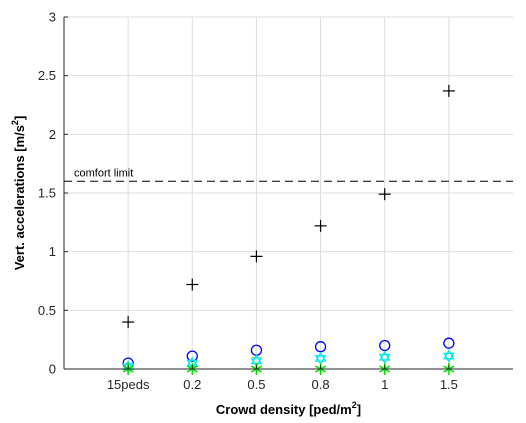 The image size is (526, 423). Describe the element at coordinates (128, 384) in the screenshot. I see `x-tick-label: 15peds` at that location.